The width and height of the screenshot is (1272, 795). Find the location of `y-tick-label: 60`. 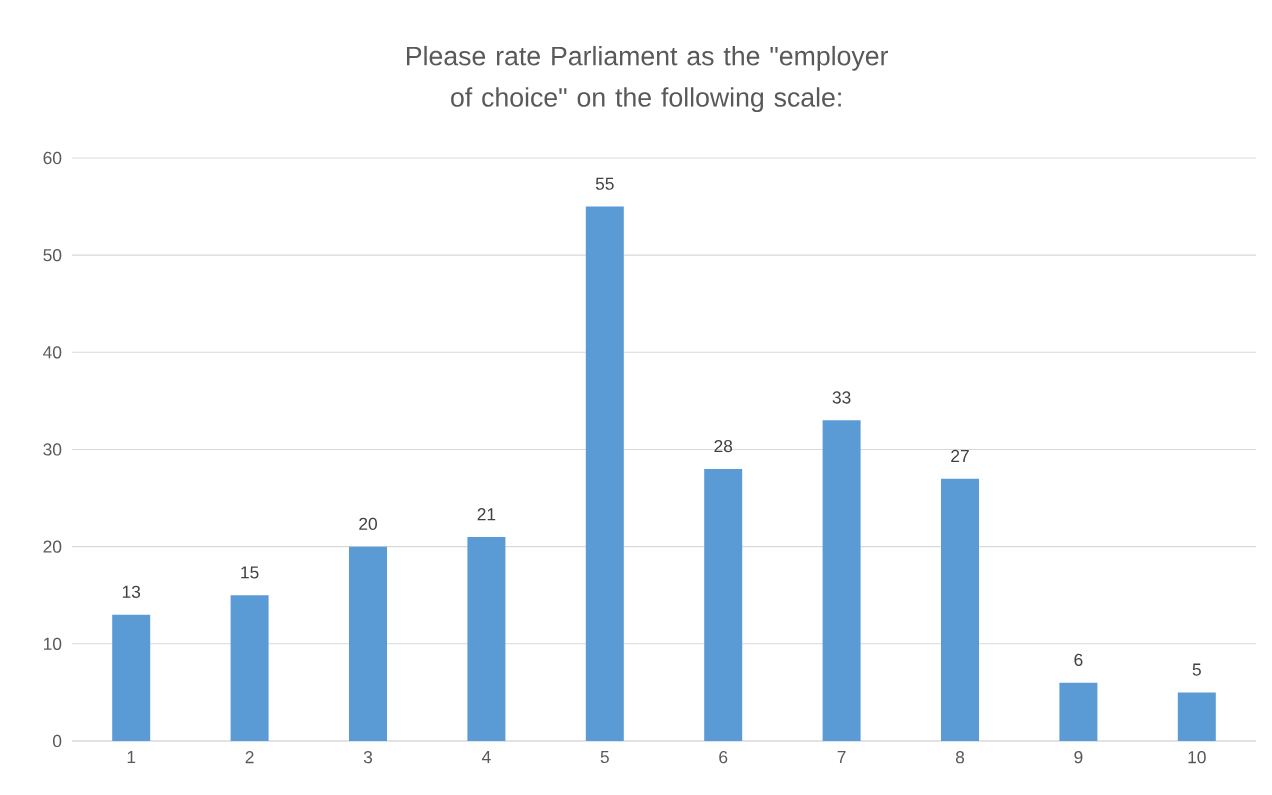

y-tick-label: 60 is located at coordinates (52, 158).